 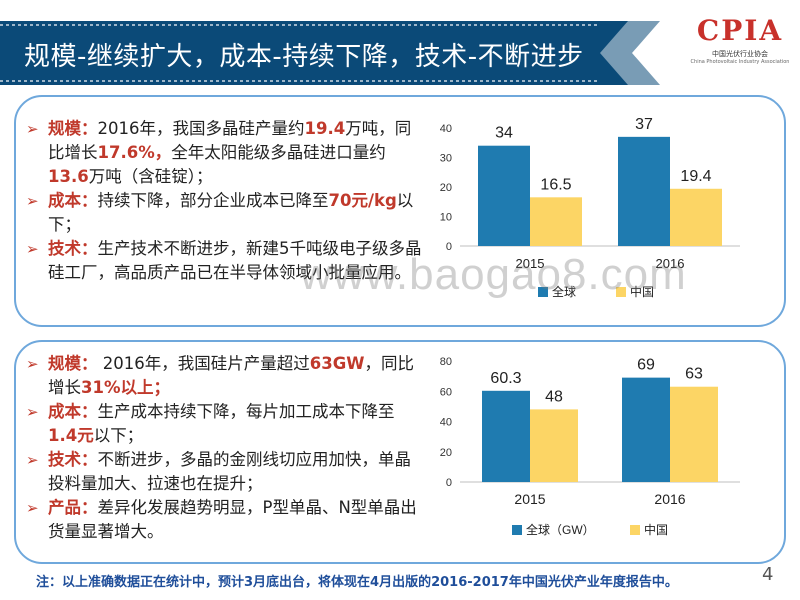 What do you see at coordinates (278, 152) in the screenshot?
I see `bullet-text: 全年太阳能级多晶硅进口量约` at bounding box center [278, 152].